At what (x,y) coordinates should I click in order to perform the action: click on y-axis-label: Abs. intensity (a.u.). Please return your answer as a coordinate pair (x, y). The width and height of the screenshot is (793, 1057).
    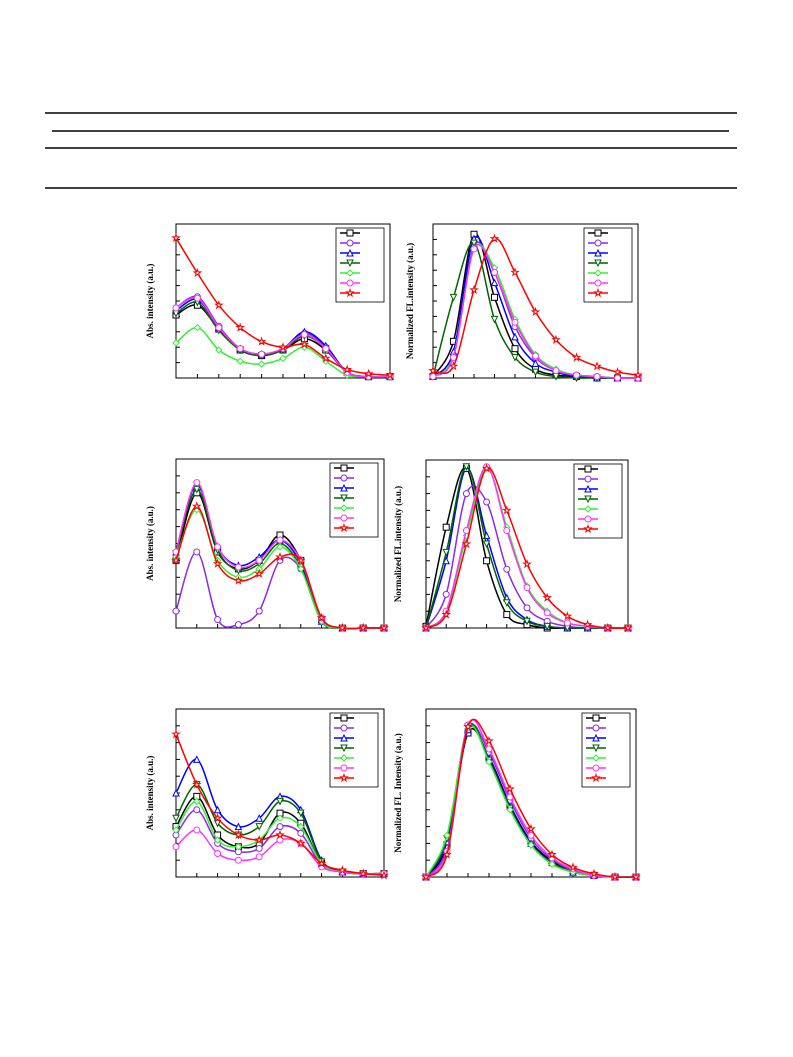
    Looking at the image, I should click on (150, 793).